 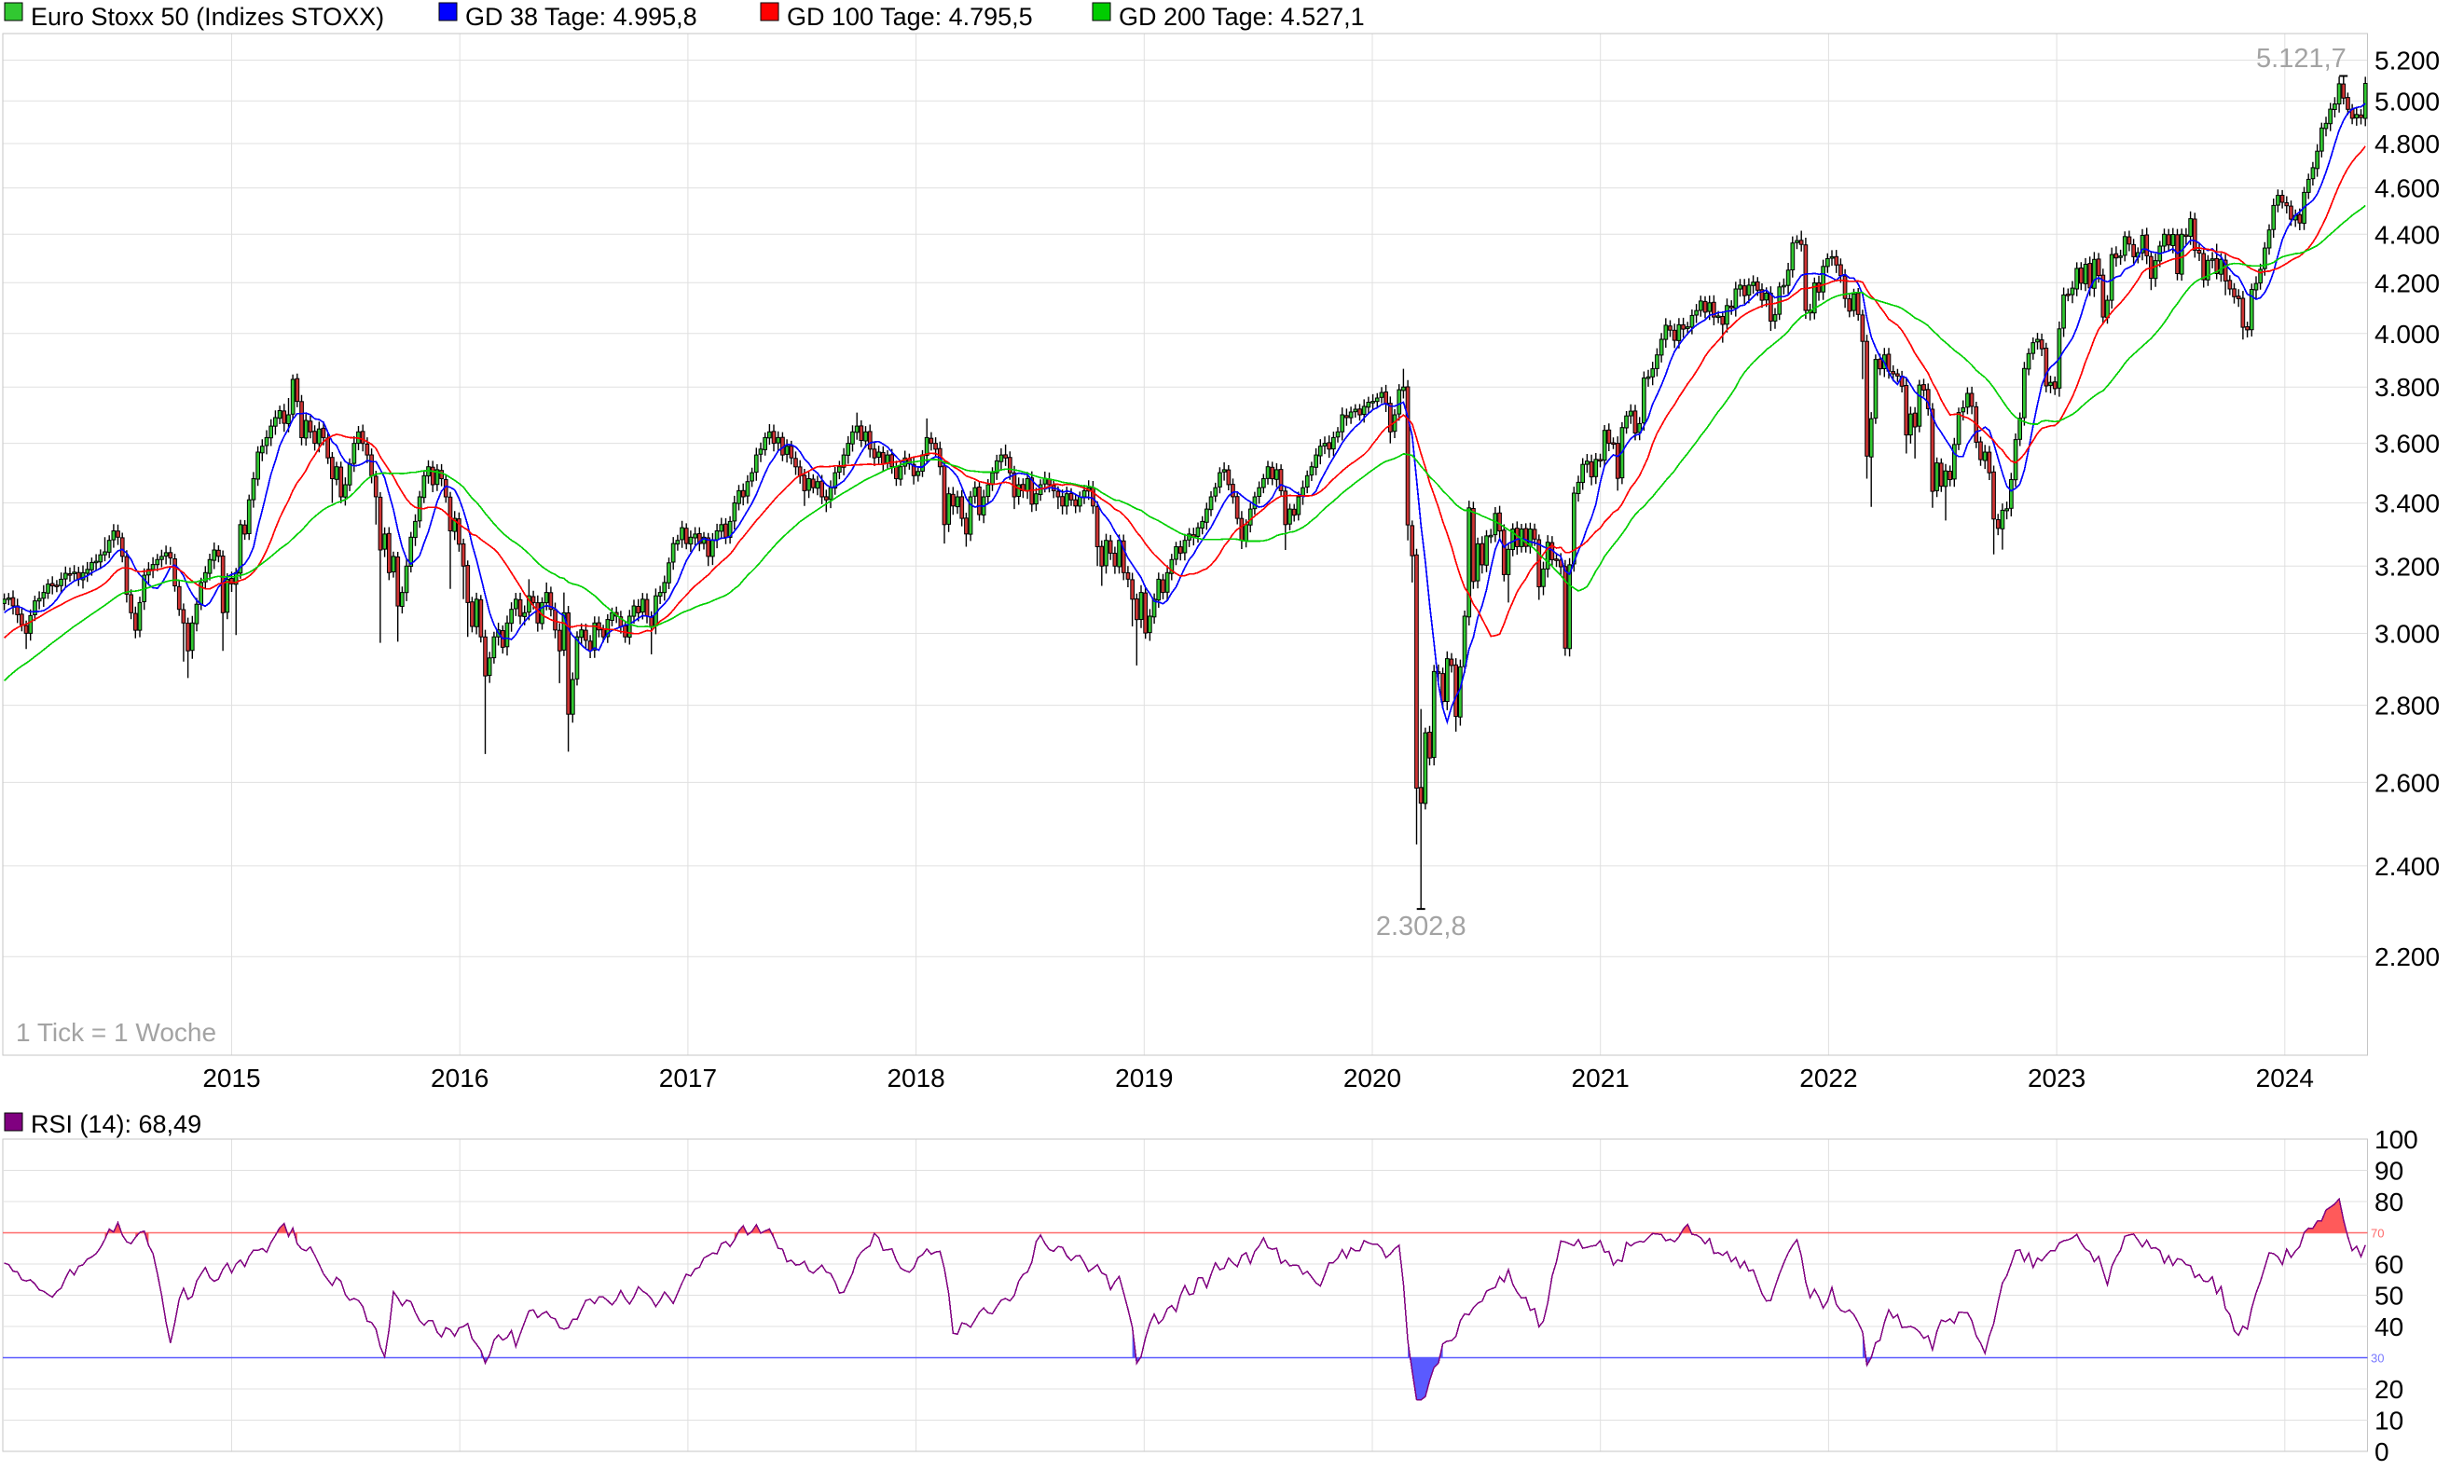 I want to click on svg-text: 60, so click(x=2389, y=1264).